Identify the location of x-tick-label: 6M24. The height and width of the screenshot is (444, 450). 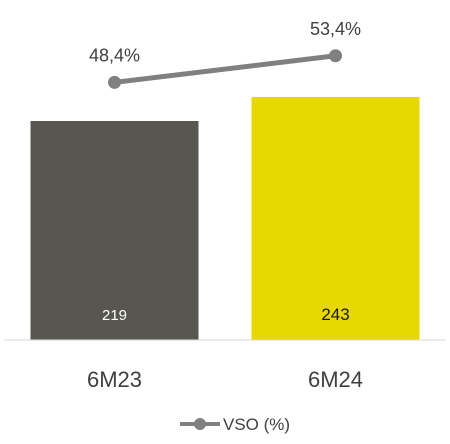
(335, 379).